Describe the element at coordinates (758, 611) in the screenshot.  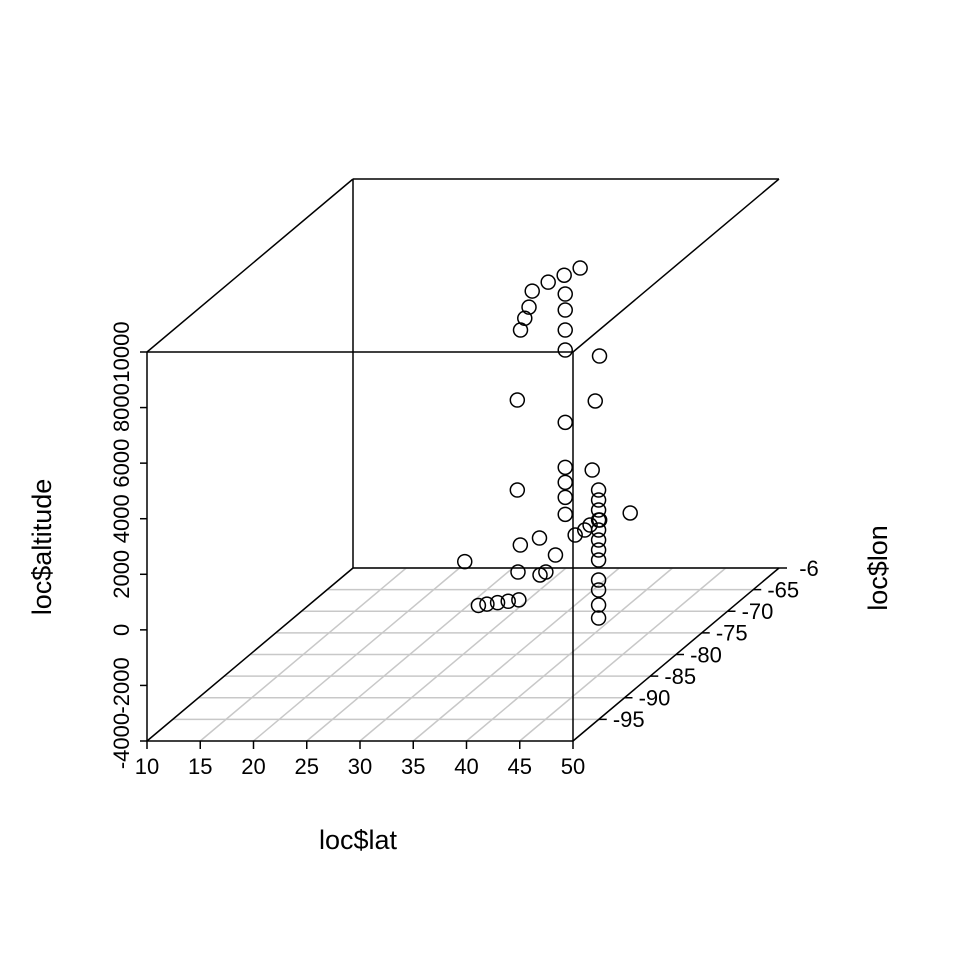
I see `y-tick-label: -70` at that location.